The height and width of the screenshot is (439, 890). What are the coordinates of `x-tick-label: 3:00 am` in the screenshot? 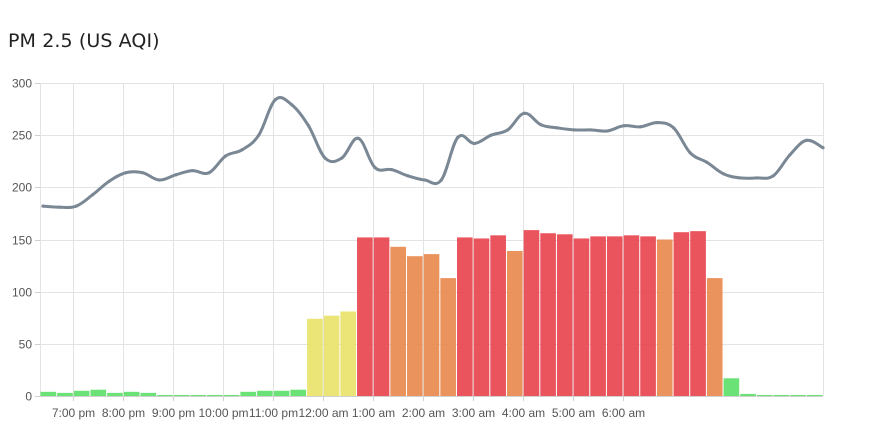 It's located at (473, 413).